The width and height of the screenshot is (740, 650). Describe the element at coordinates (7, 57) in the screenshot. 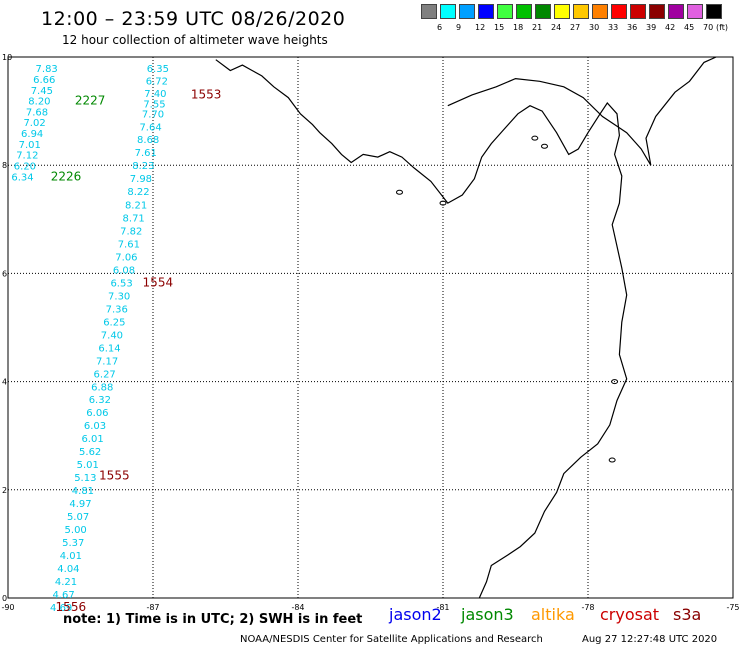

I see `y-tick-label: 10` at that location.